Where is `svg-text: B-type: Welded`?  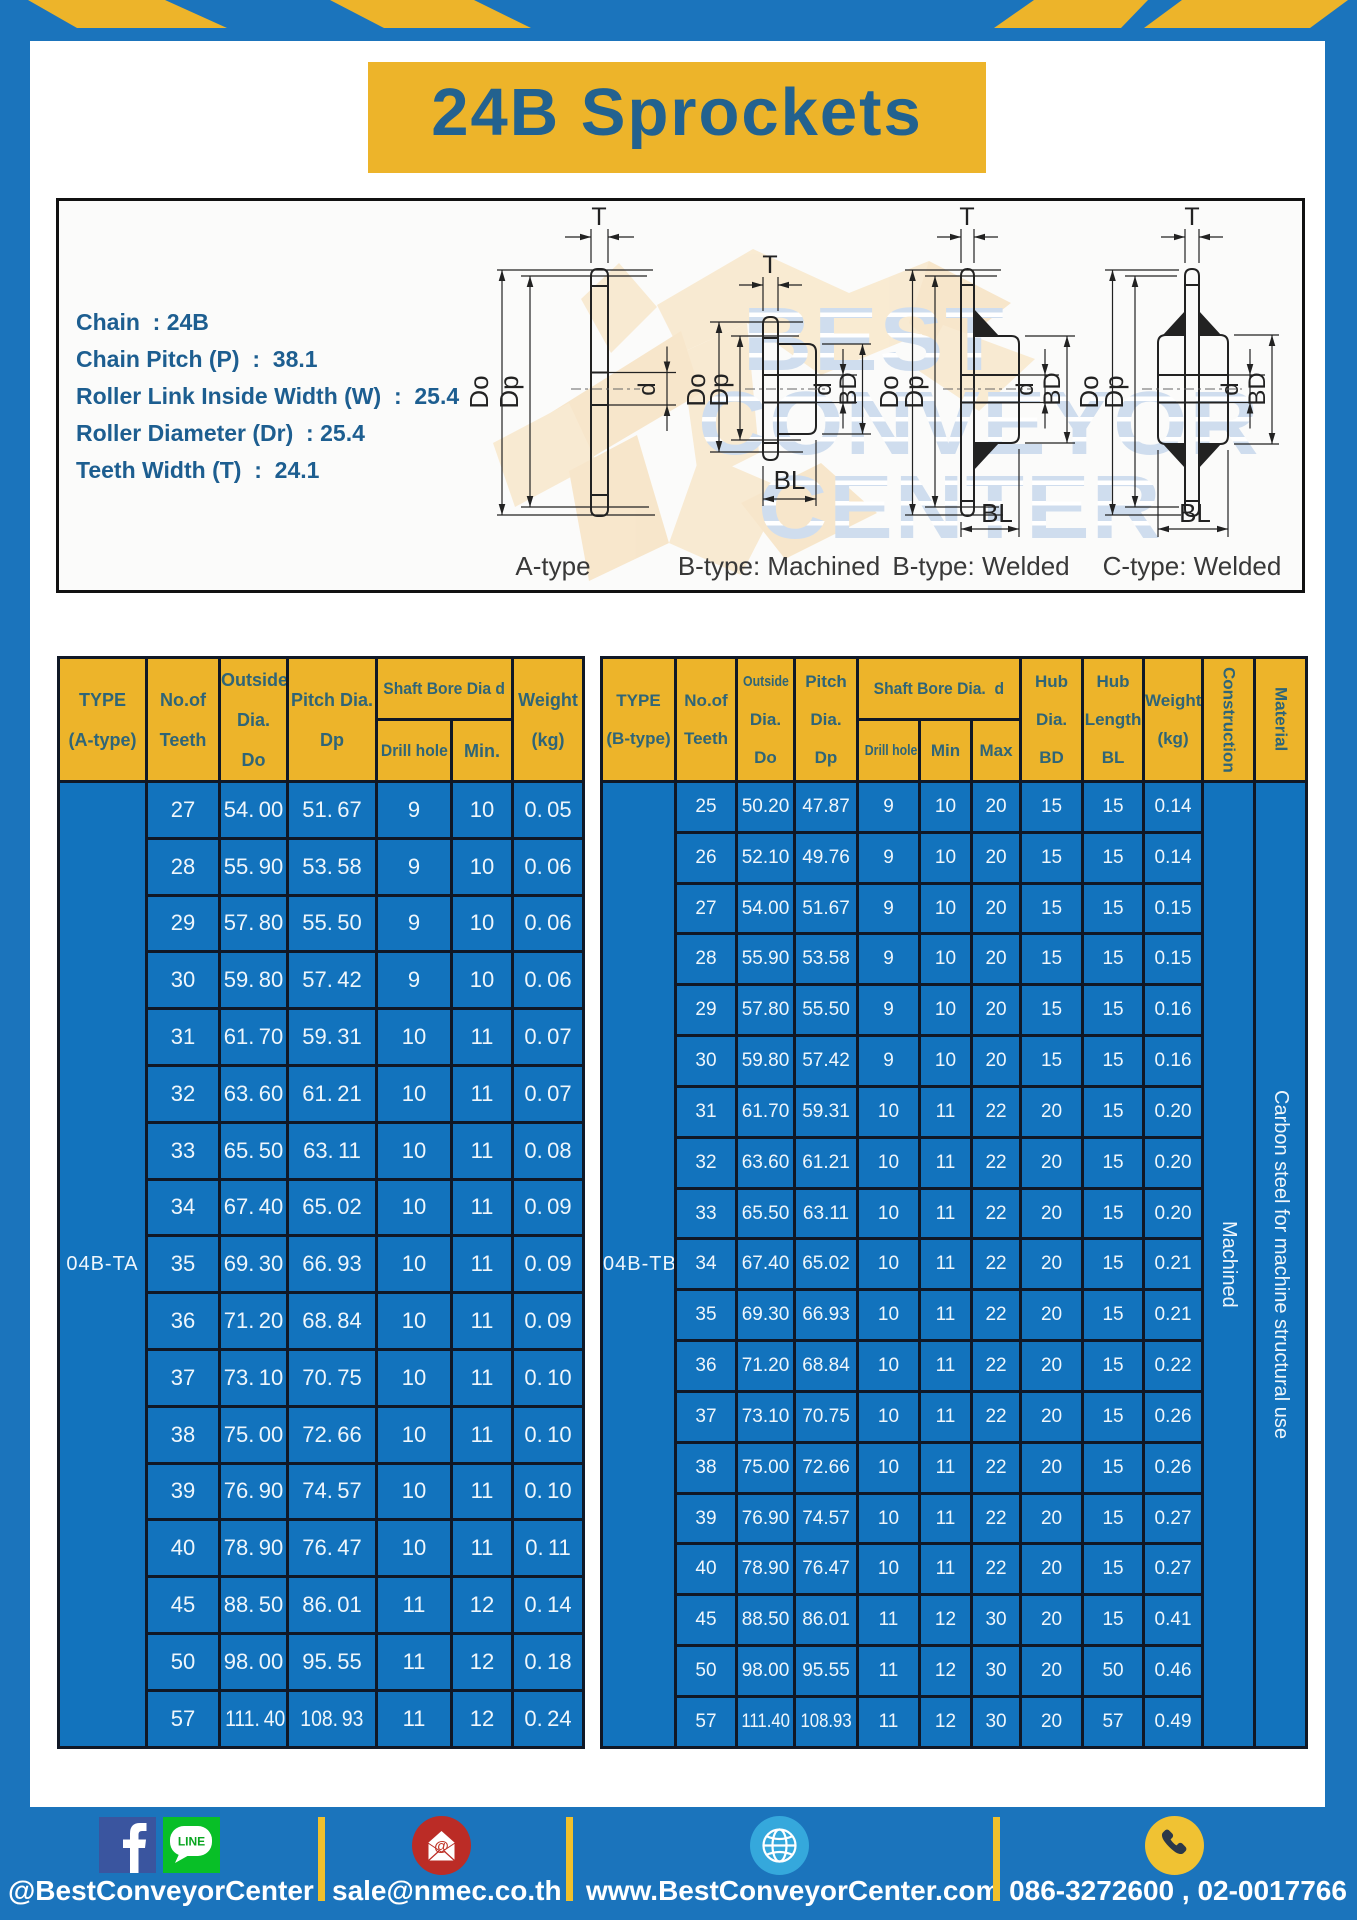
svg-text: B-type: Welded is located at coordinates (980, 566).